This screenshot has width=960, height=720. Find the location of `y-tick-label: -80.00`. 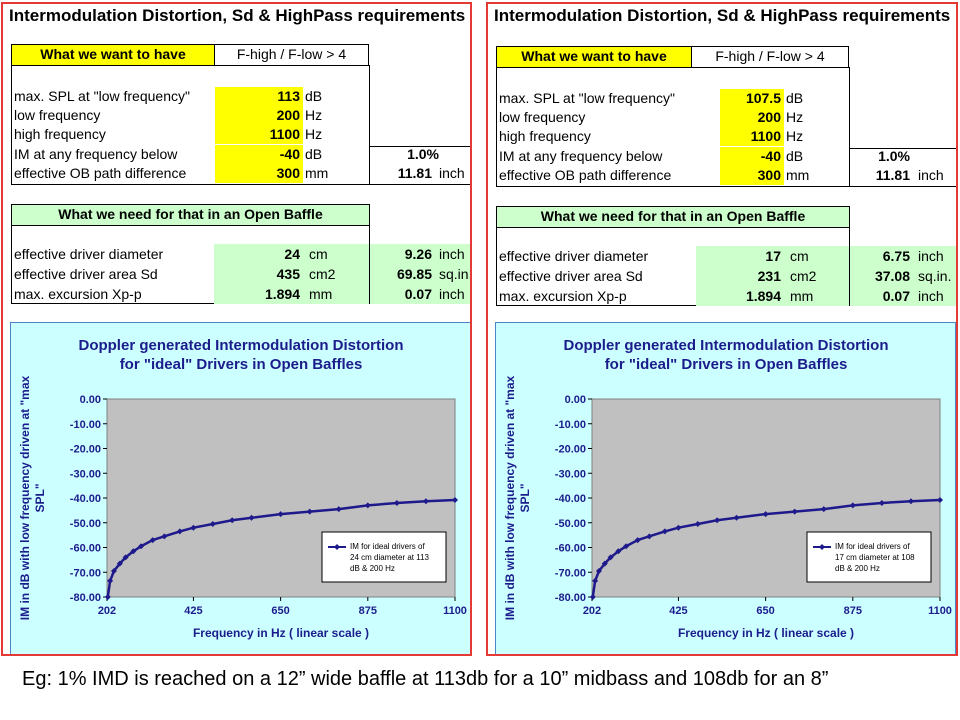

y-tick-label: -80.00 is located at coordinates (570, 598).